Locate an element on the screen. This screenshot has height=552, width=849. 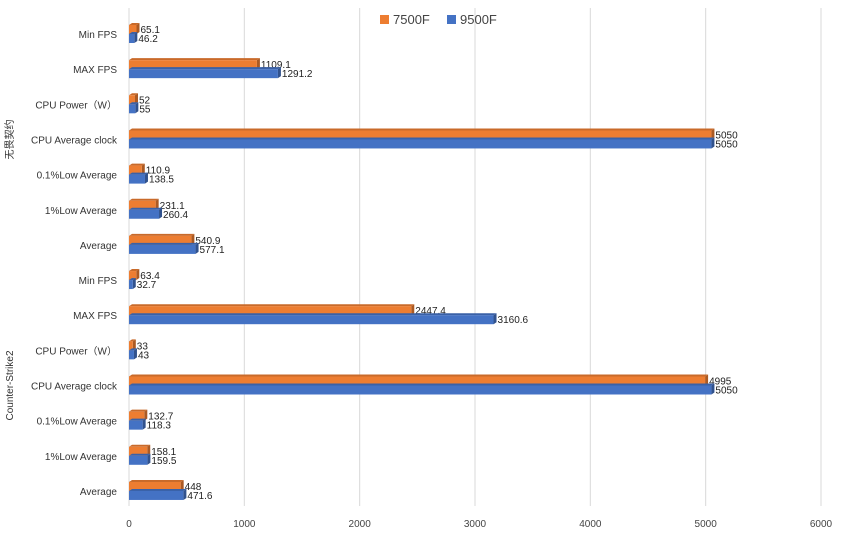
bar-7500F-g1-c4 is located at coordinates (137, 416).